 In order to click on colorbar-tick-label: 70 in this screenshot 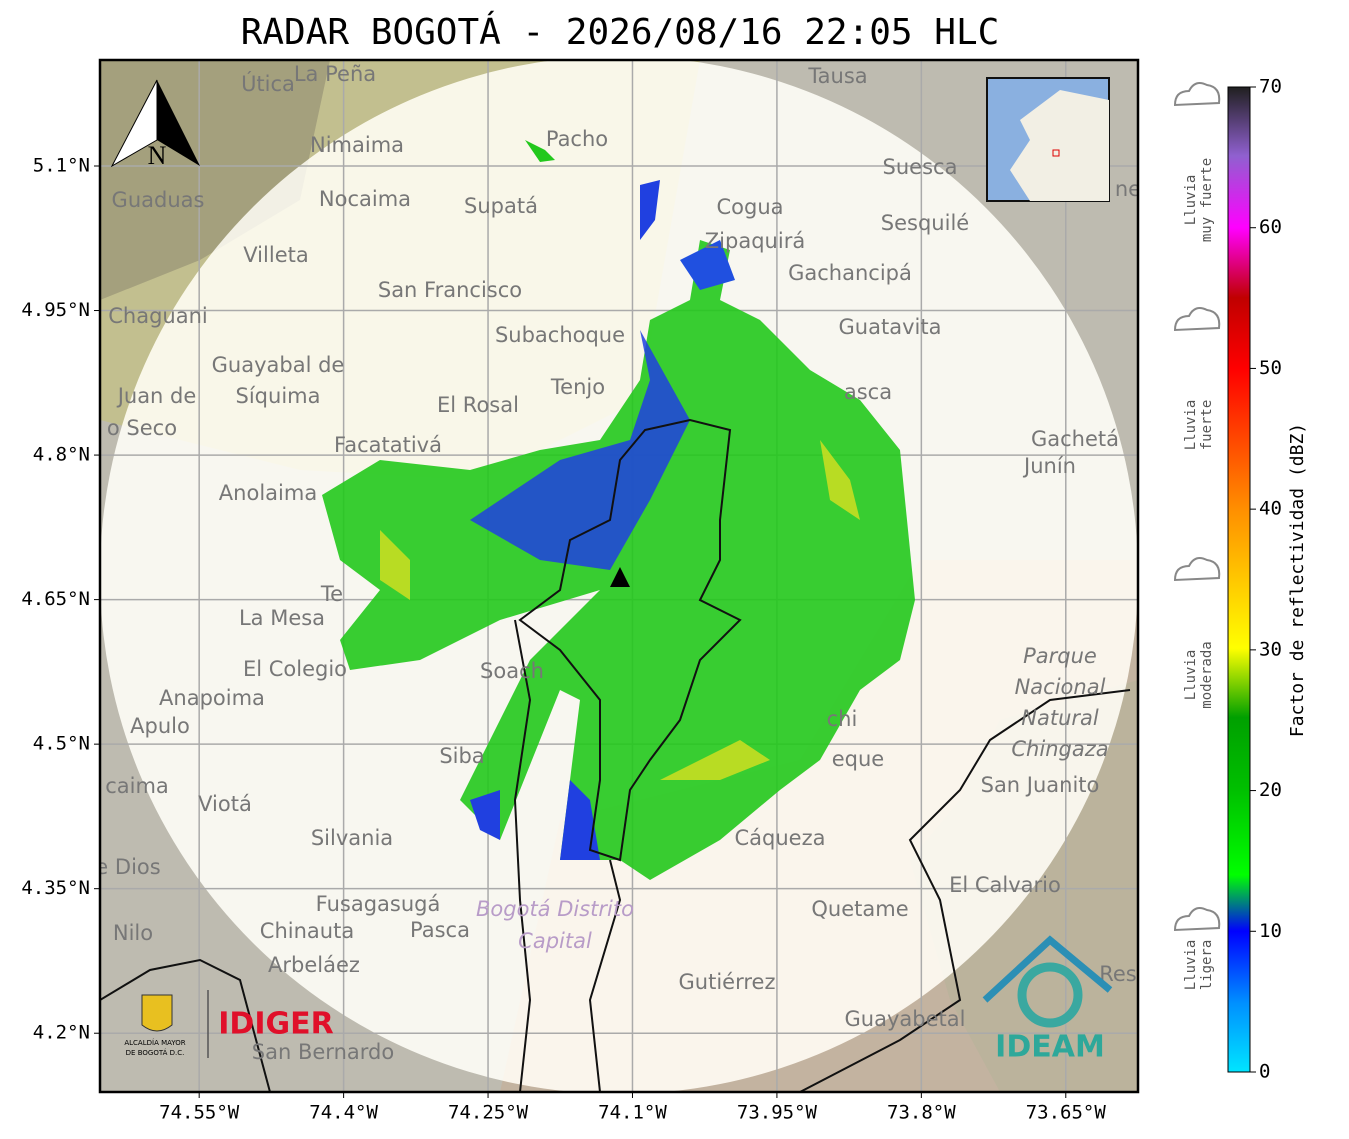, I will do `click(1270, 87)`.